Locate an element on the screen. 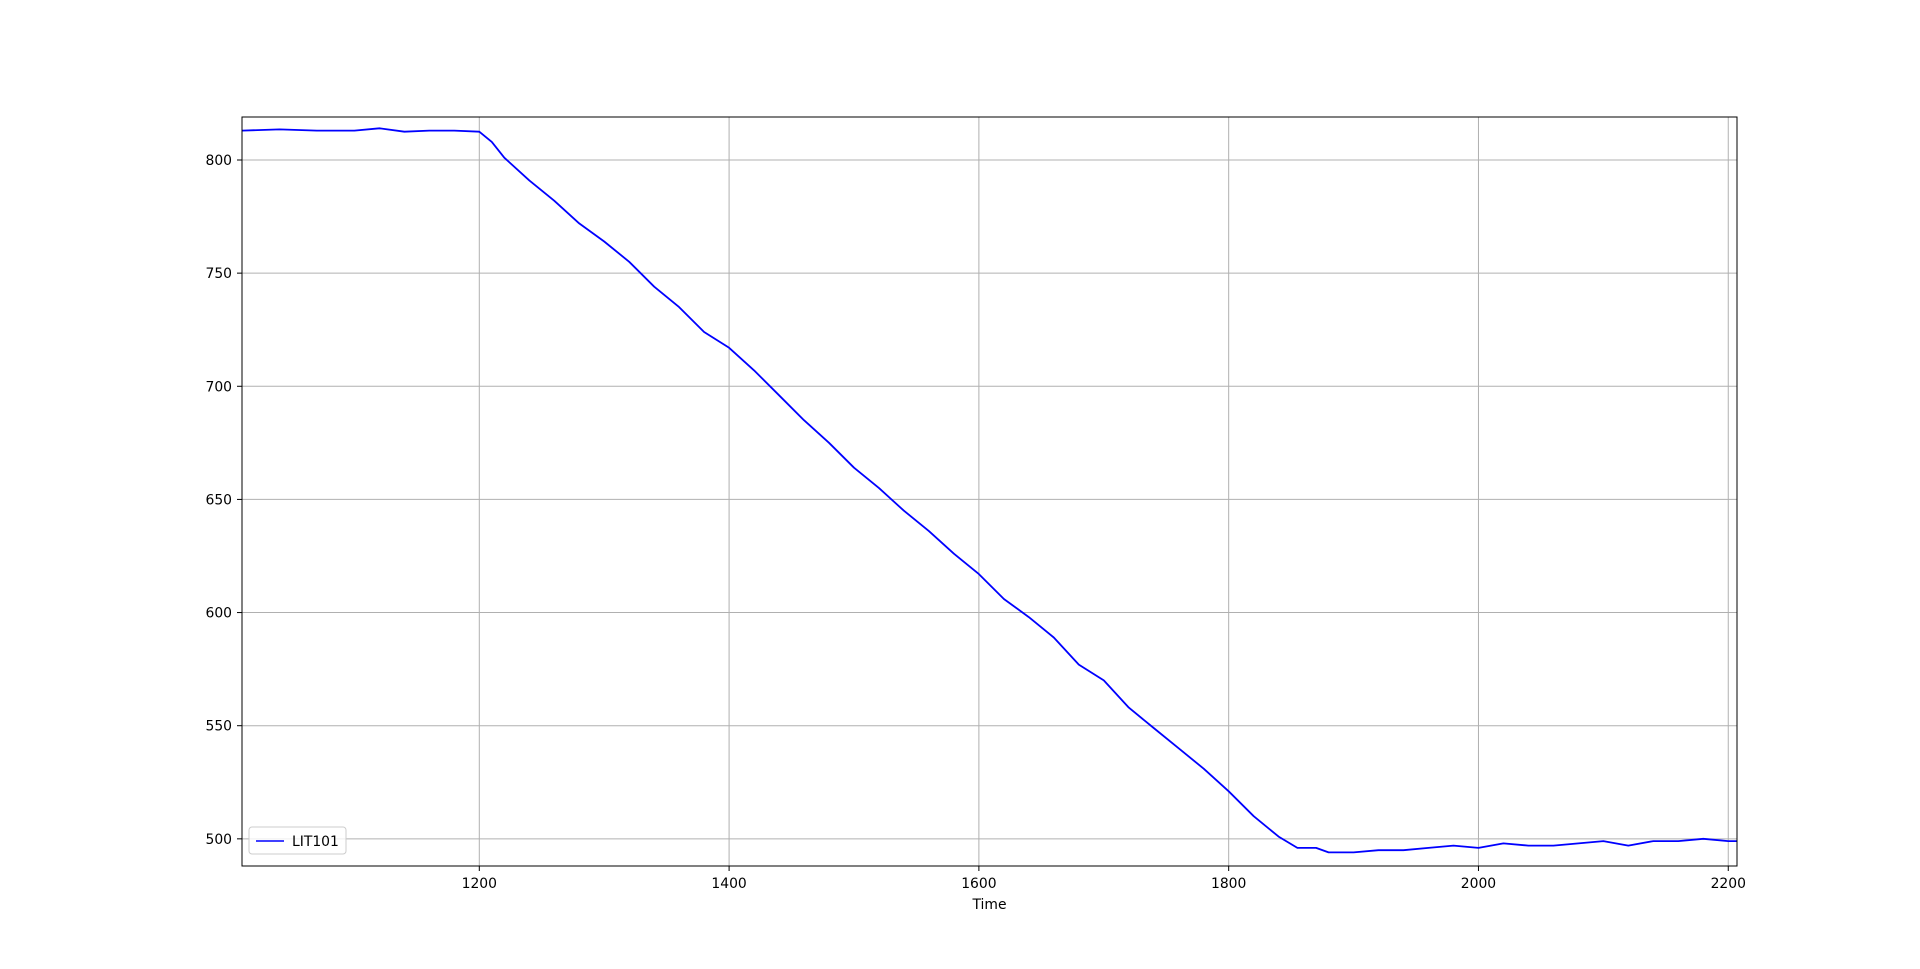 The height and width of the screenshot is (969, 1920). x-axis-label: Time is located at coordinates (989, 905).